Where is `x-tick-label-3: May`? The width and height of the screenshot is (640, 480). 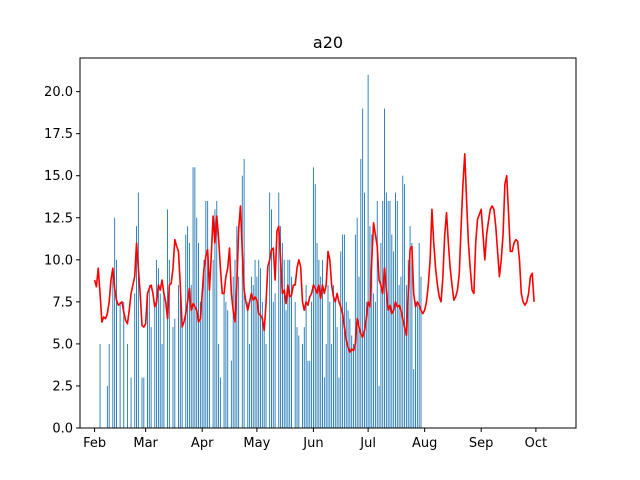 x-tick-label-3: May is located at coordinates (256, 443).